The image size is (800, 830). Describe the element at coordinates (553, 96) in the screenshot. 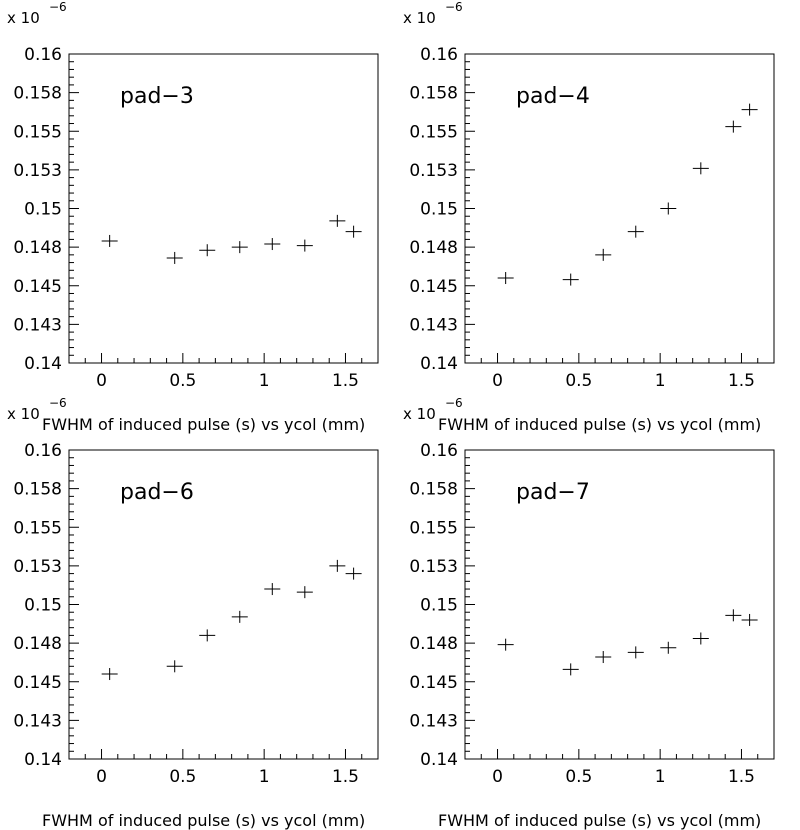

I see `pad-title: pad−4` at that location.